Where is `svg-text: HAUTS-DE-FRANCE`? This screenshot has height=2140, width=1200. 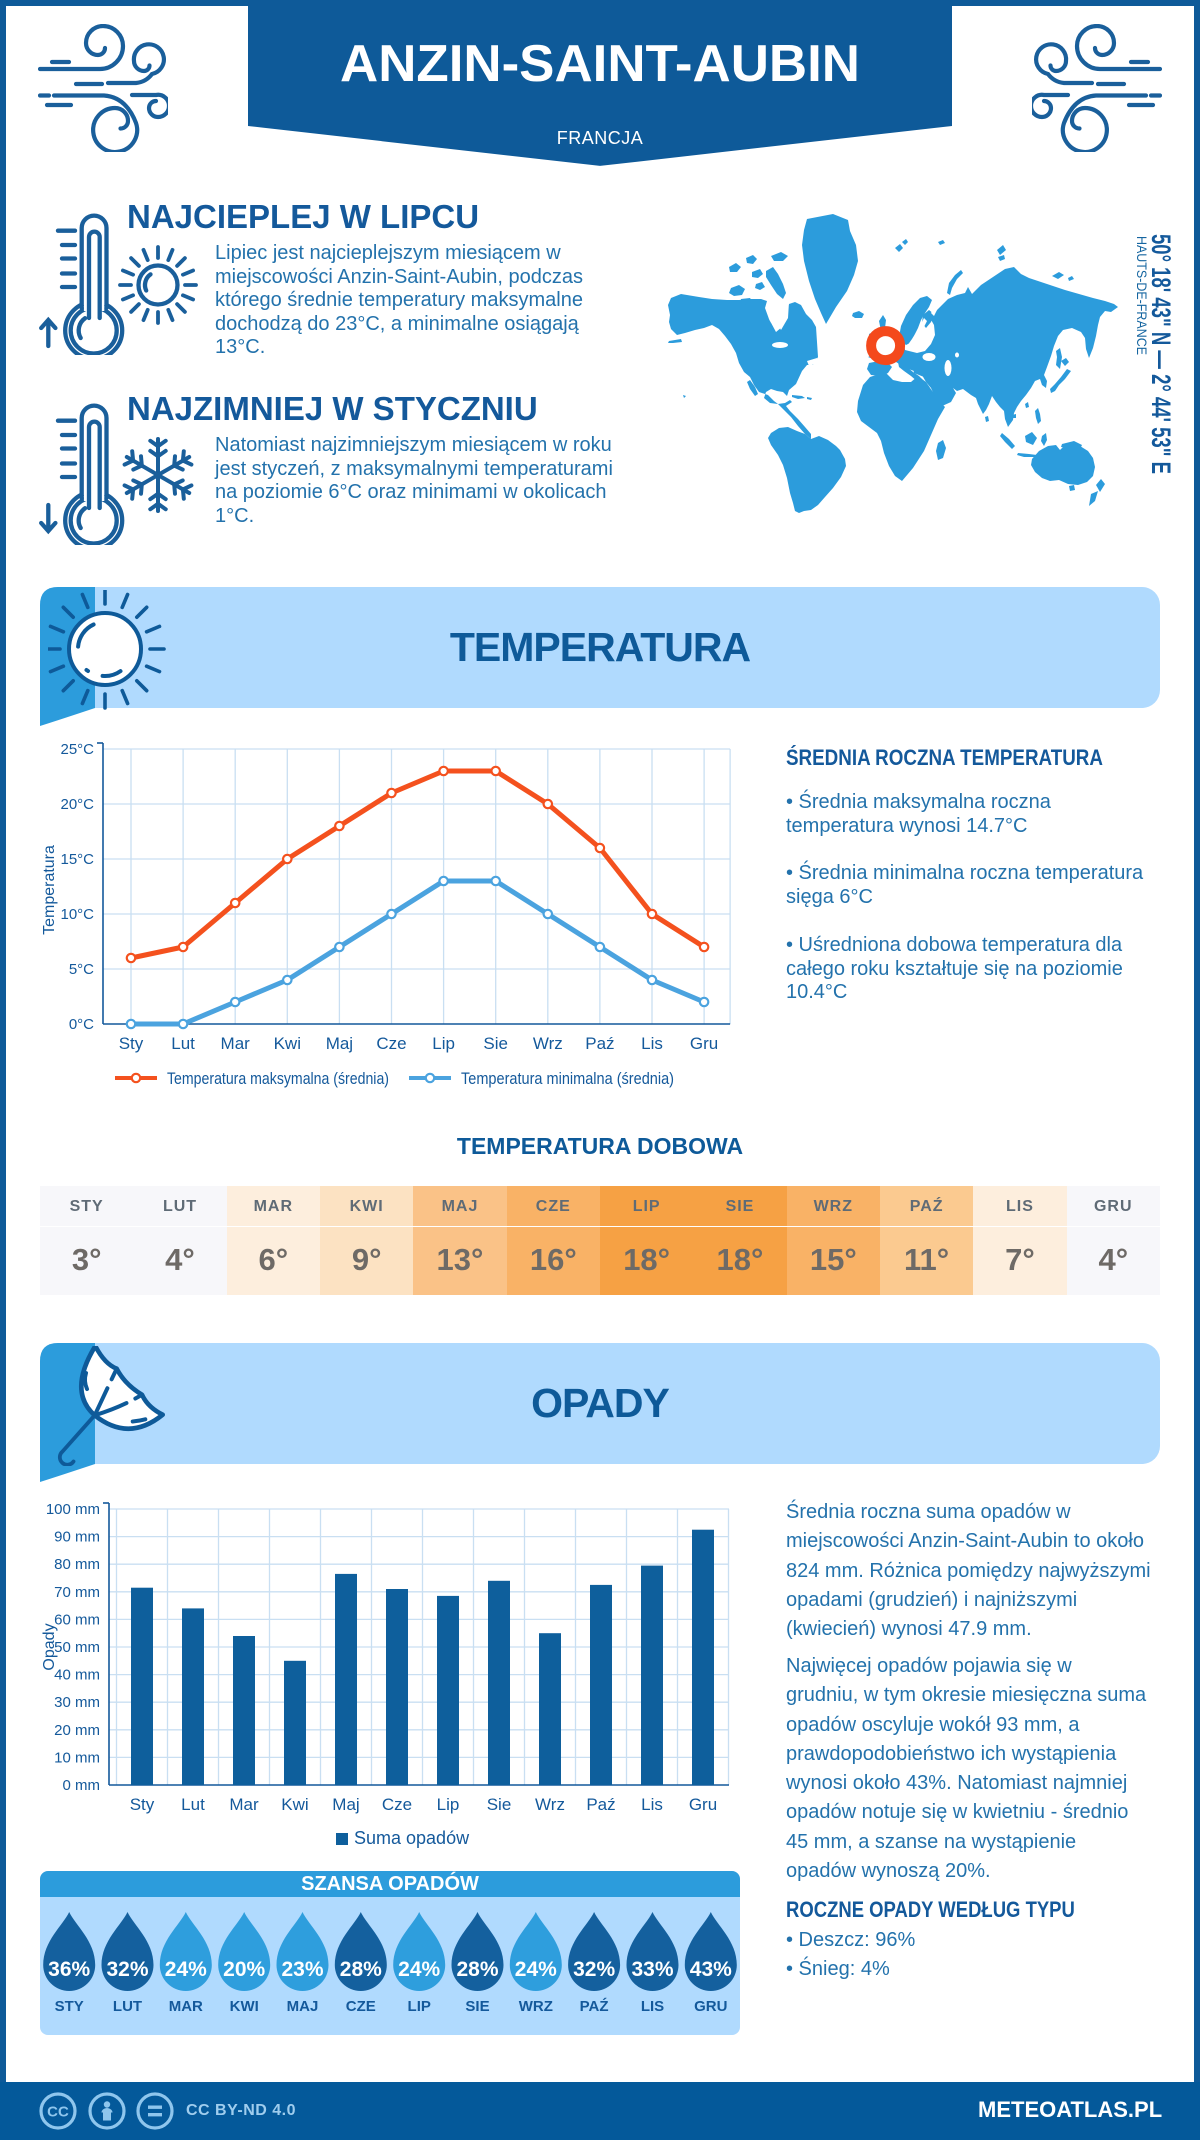
svg-text: HAUTS-DE-FRANCE is located at coordinates (1142, 295).